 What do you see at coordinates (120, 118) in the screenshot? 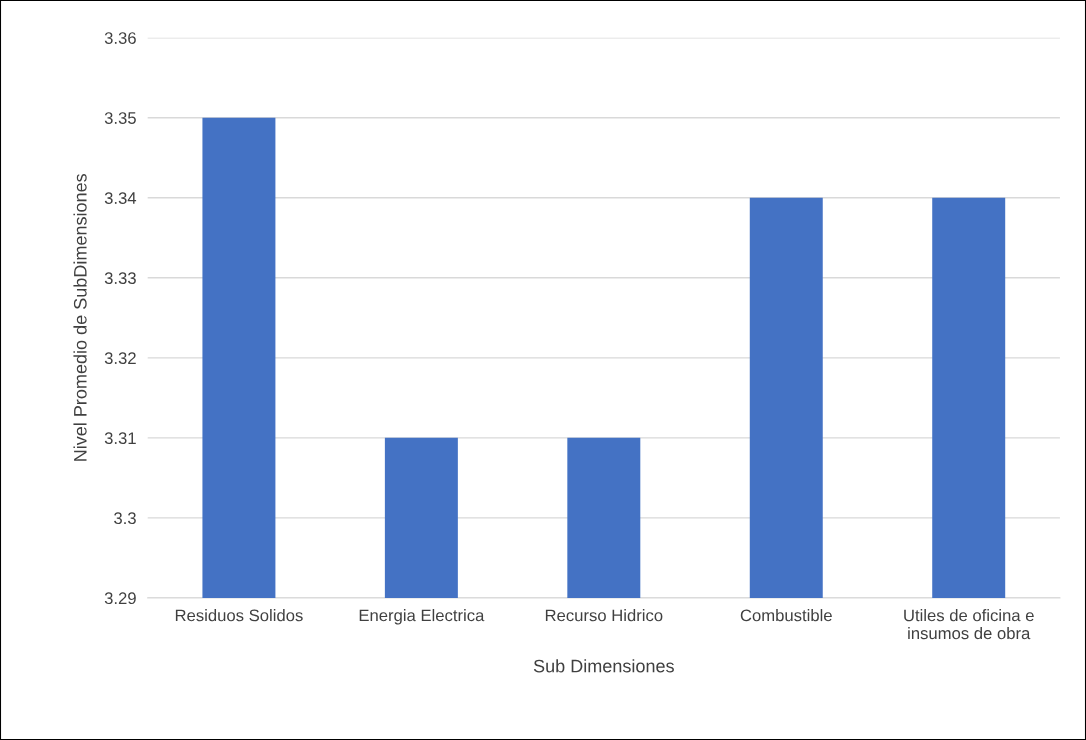
I see `y-tick-label: 3.35` at bounding box center [120, 118].